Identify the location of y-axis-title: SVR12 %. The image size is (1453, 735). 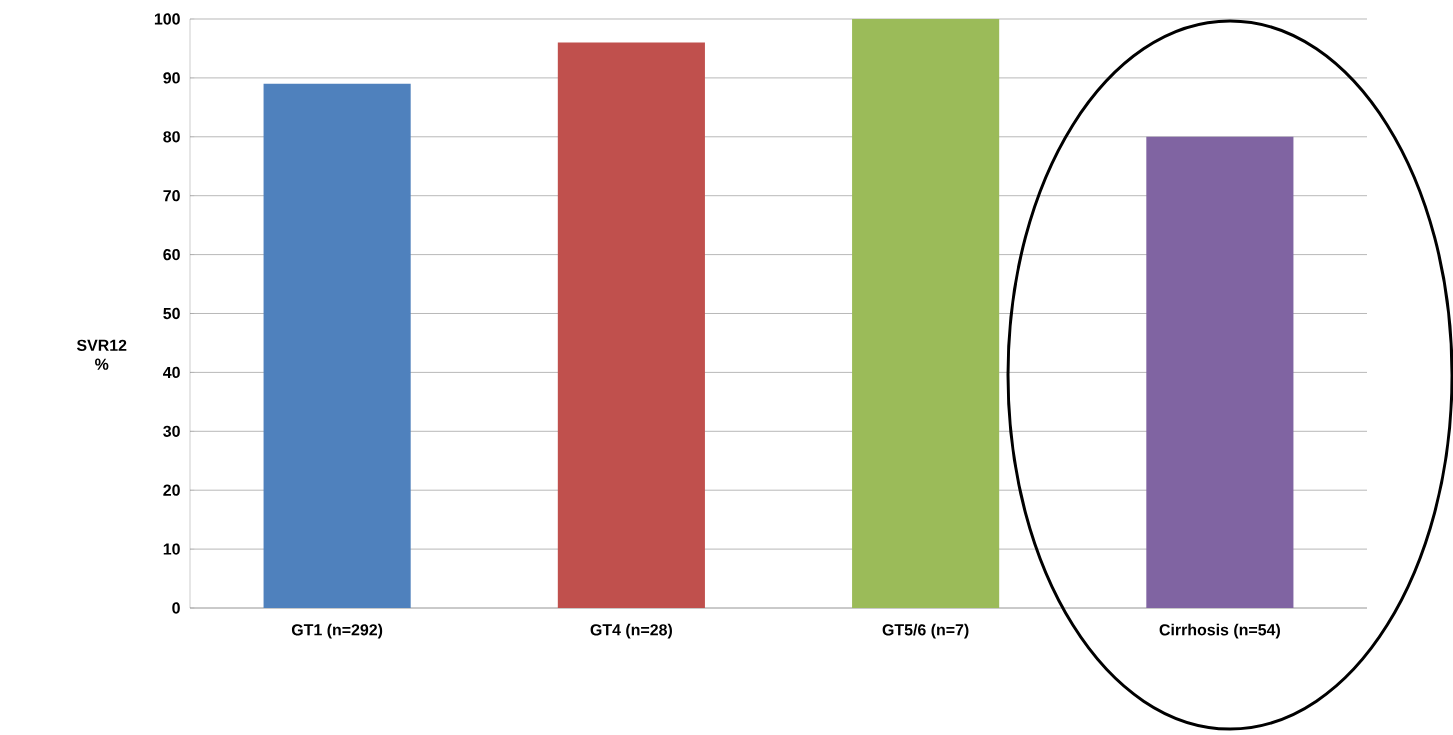
(101, 354).